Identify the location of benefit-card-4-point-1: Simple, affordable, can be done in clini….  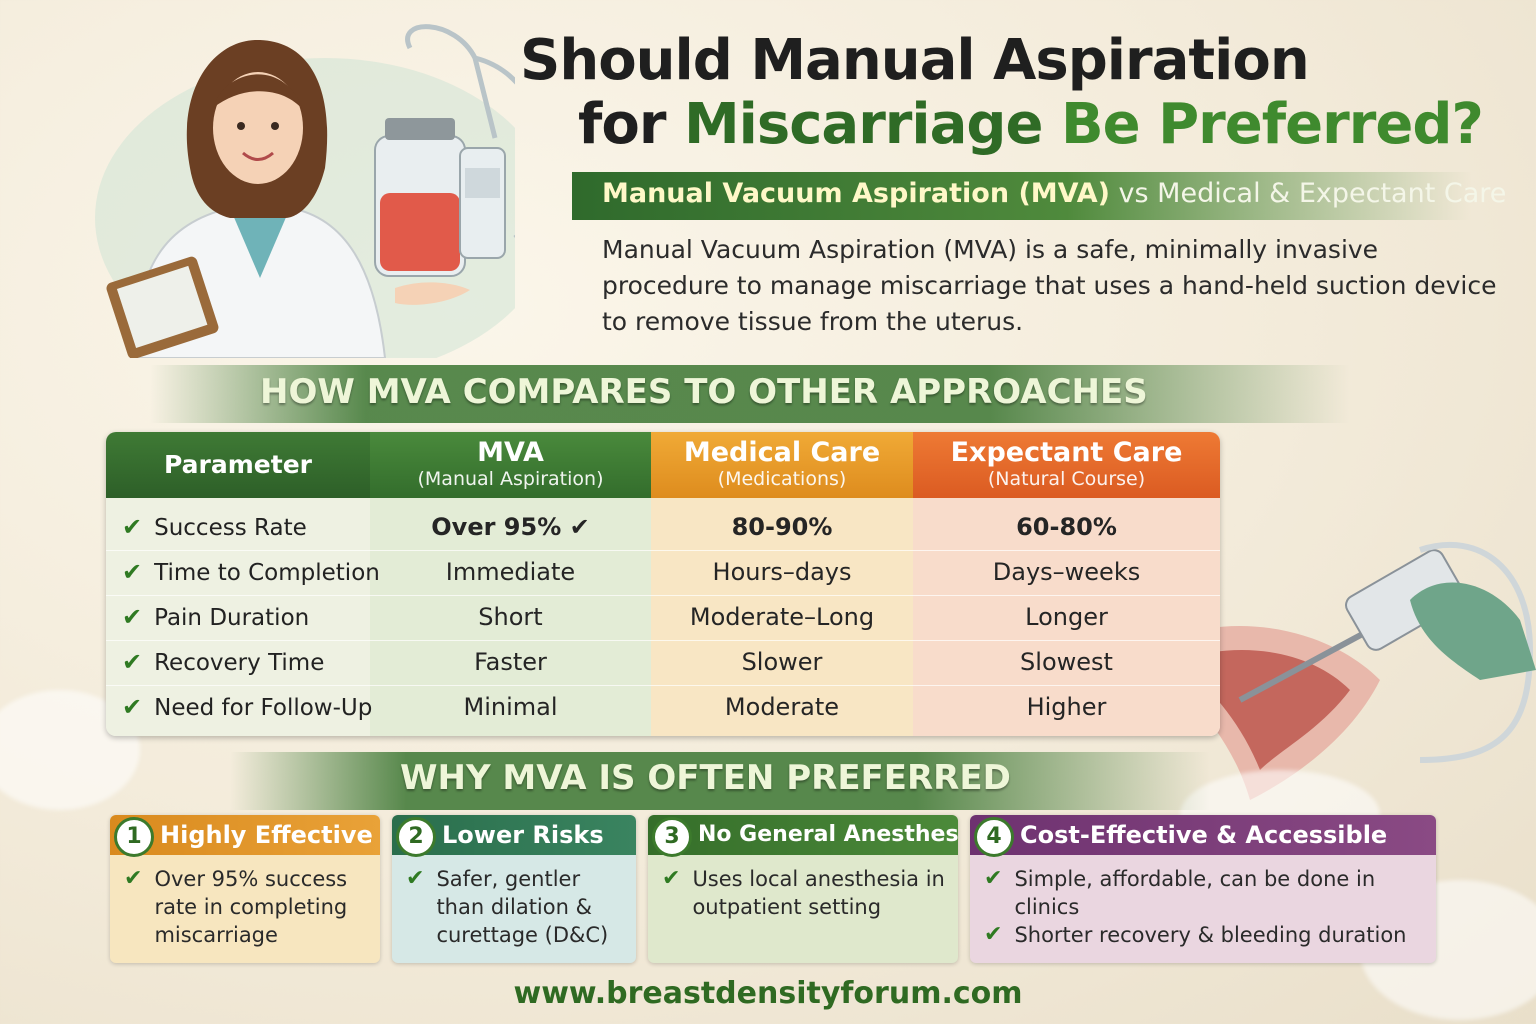
(1195, 893).